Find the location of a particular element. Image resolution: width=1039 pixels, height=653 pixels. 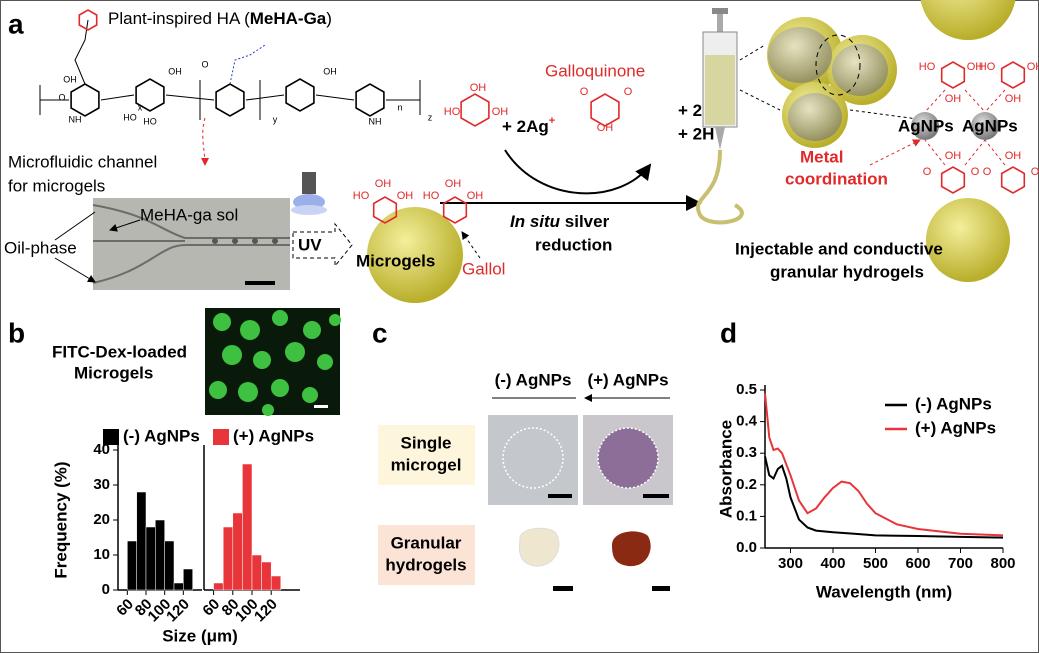

x-tick-label: 800 is located at coordinates (1002, 563).